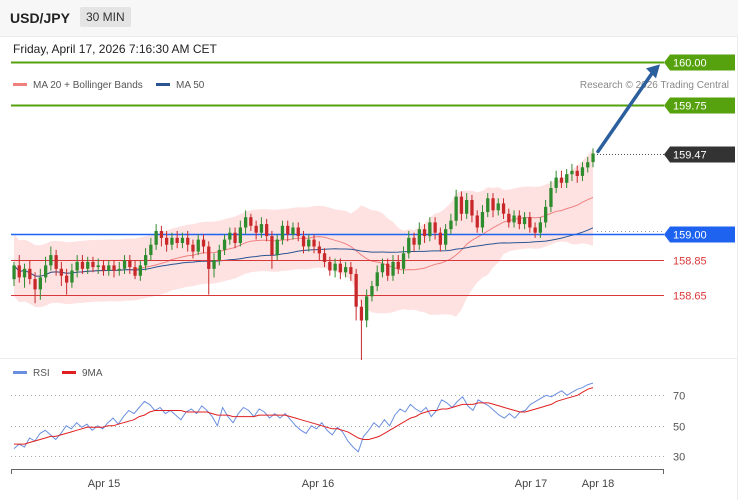  I want to click on level-tag-159.47, so click(699, 154).